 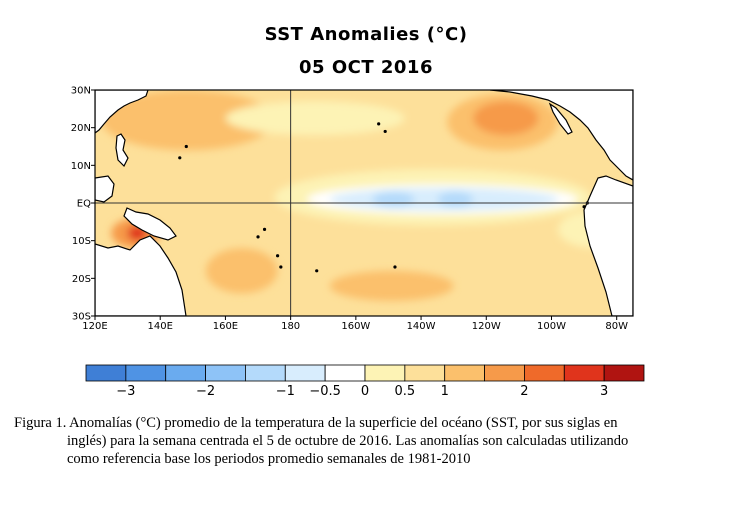 What do you see at coordinates (560, 118) in the screenshot?
I see `land-baja-california` at bounding box center [560, 118].